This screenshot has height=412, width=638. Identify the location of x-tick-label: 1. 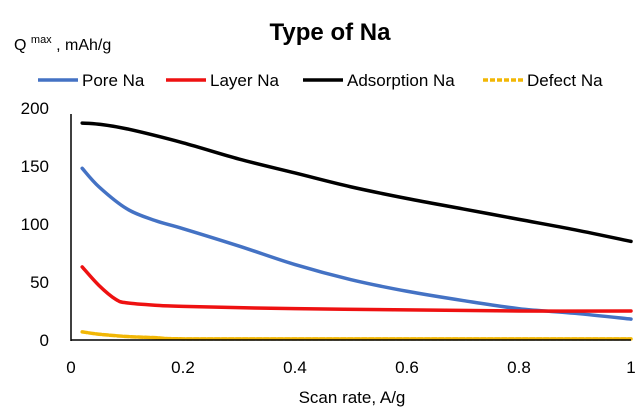
(630, 367).